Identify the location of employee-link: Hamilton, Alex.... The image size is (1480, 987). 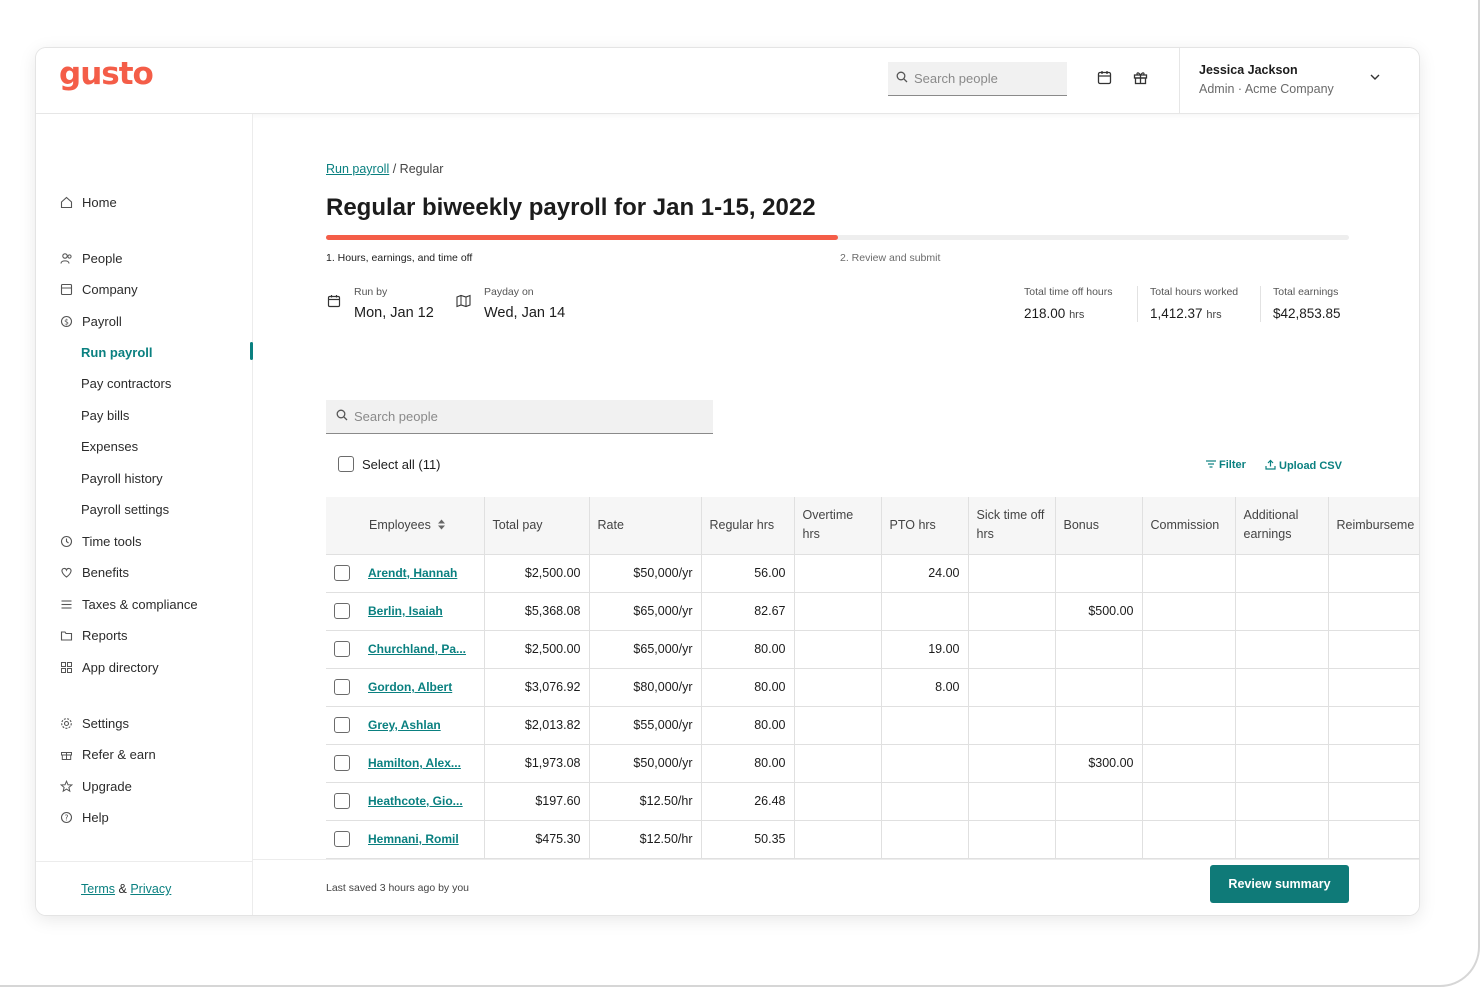
(414, 763).